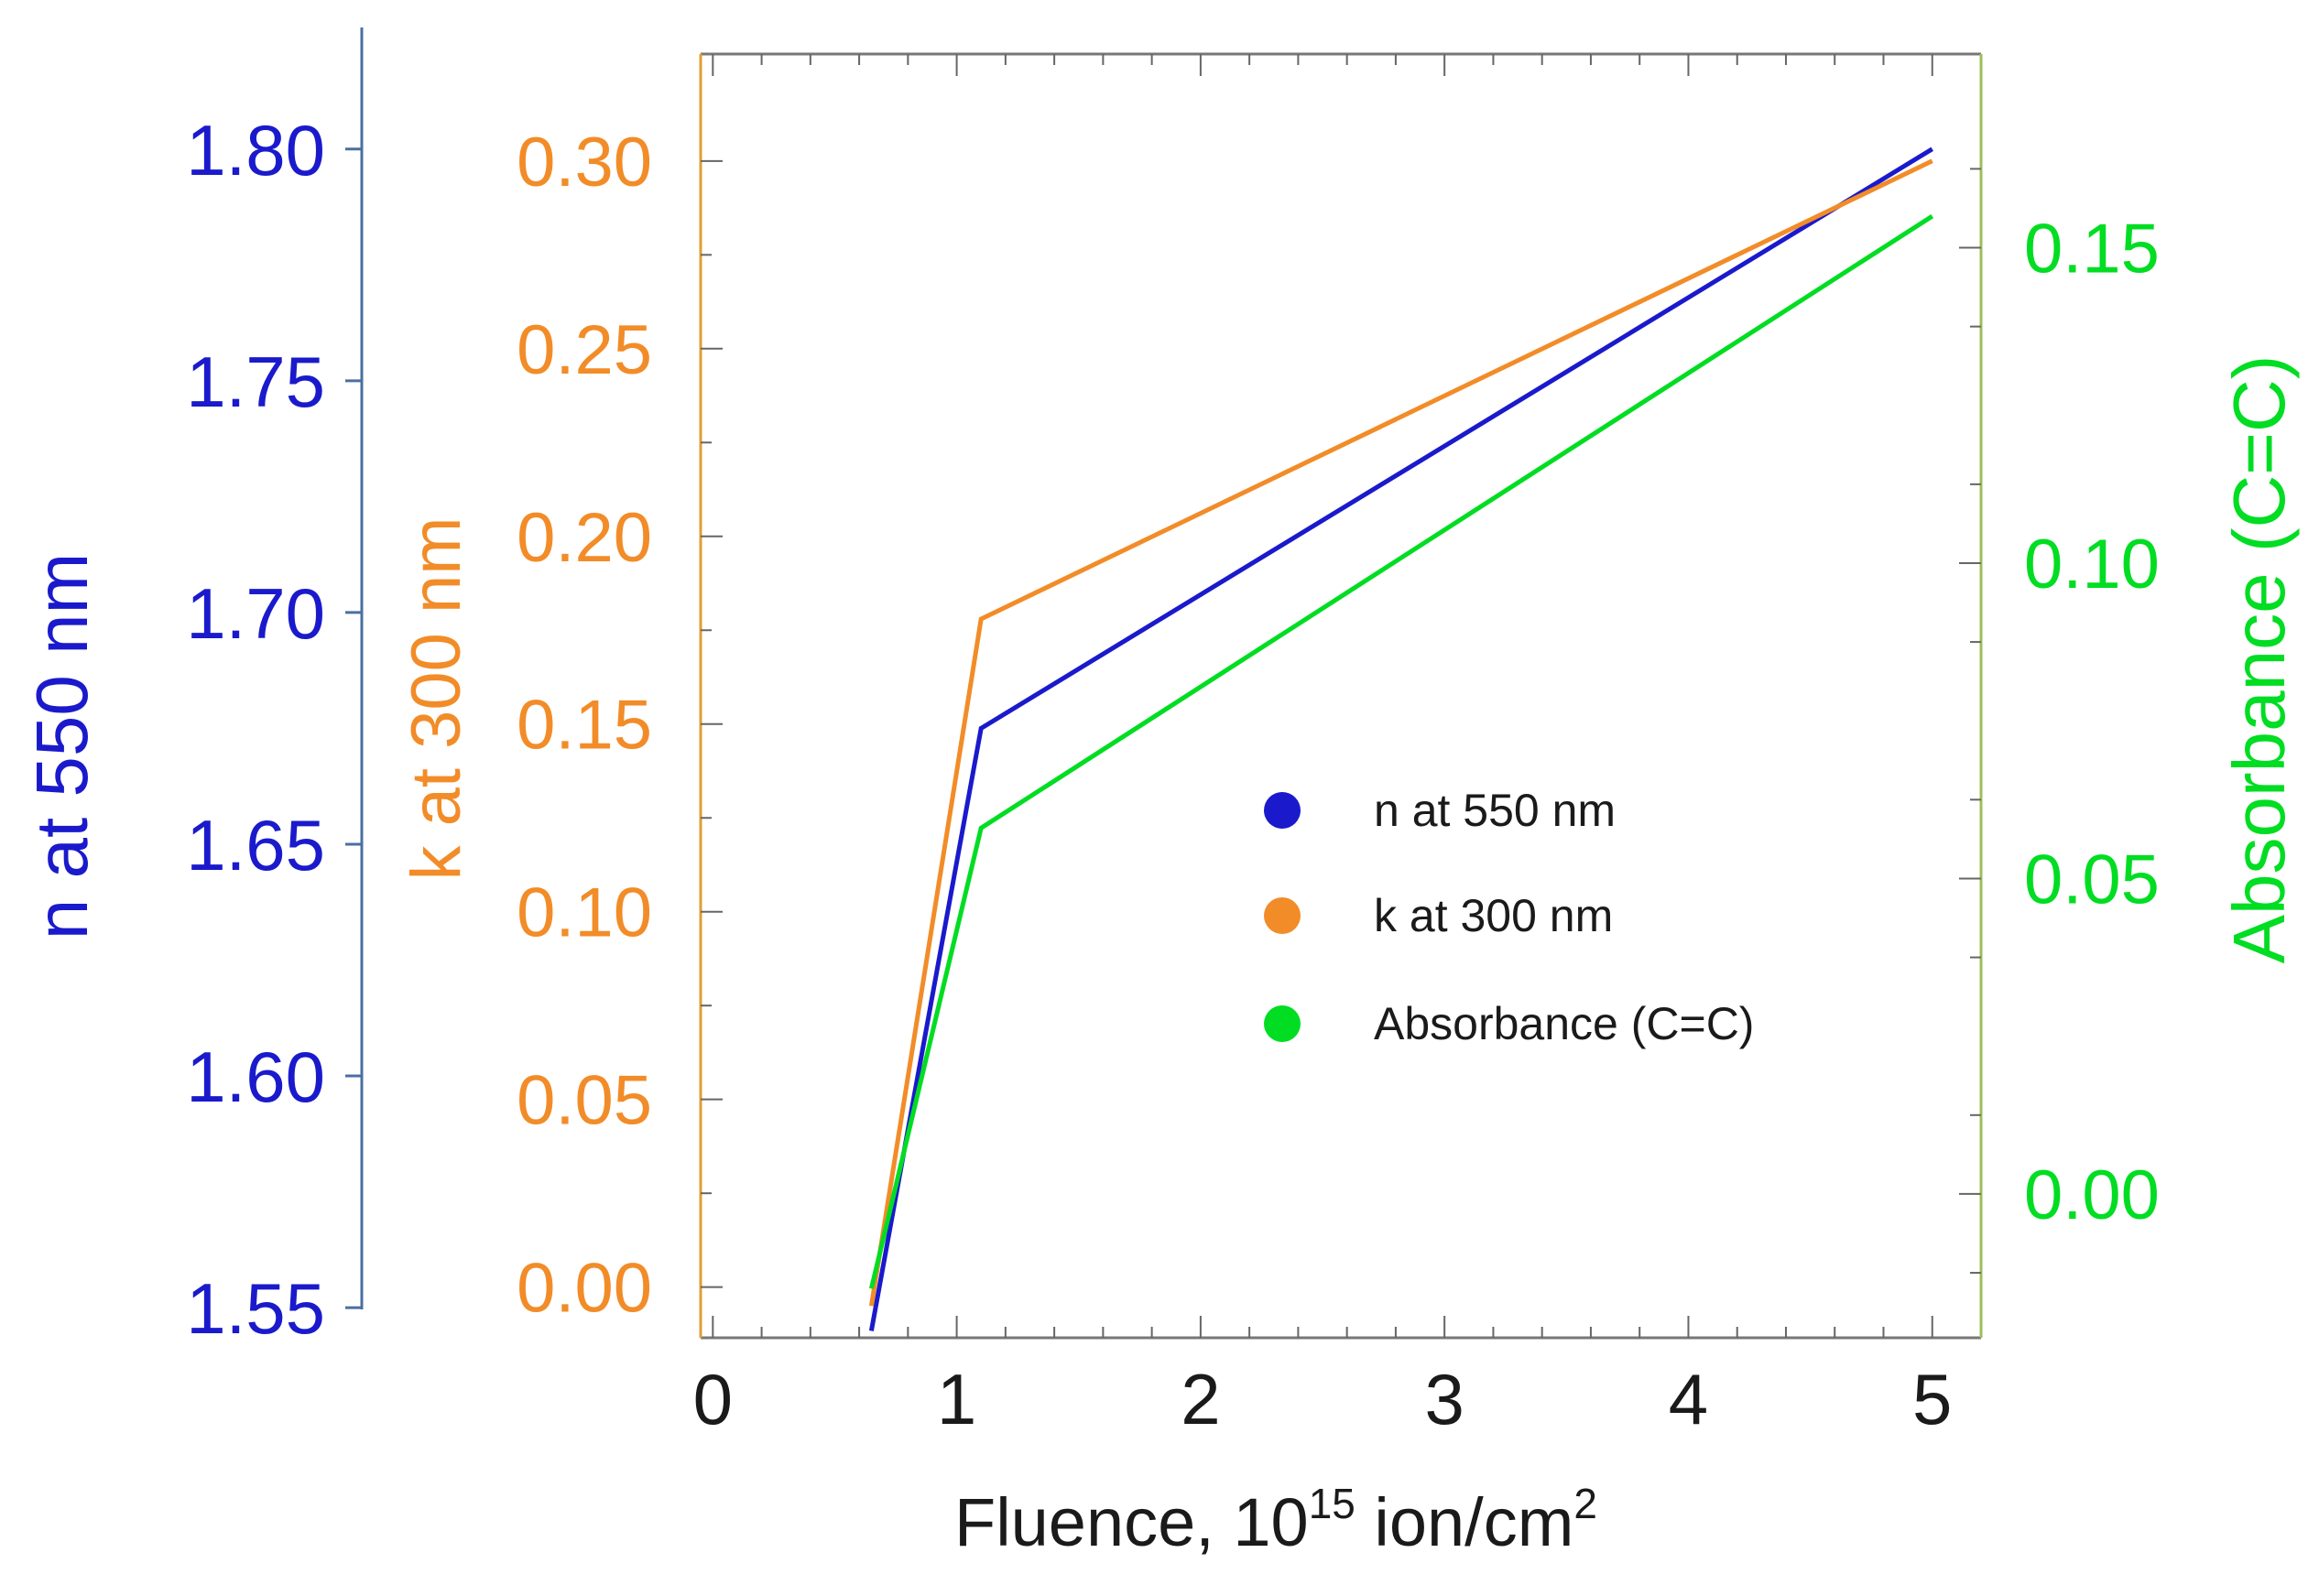  I want to click on n-tick-label: 1.70, so click(255, 613).